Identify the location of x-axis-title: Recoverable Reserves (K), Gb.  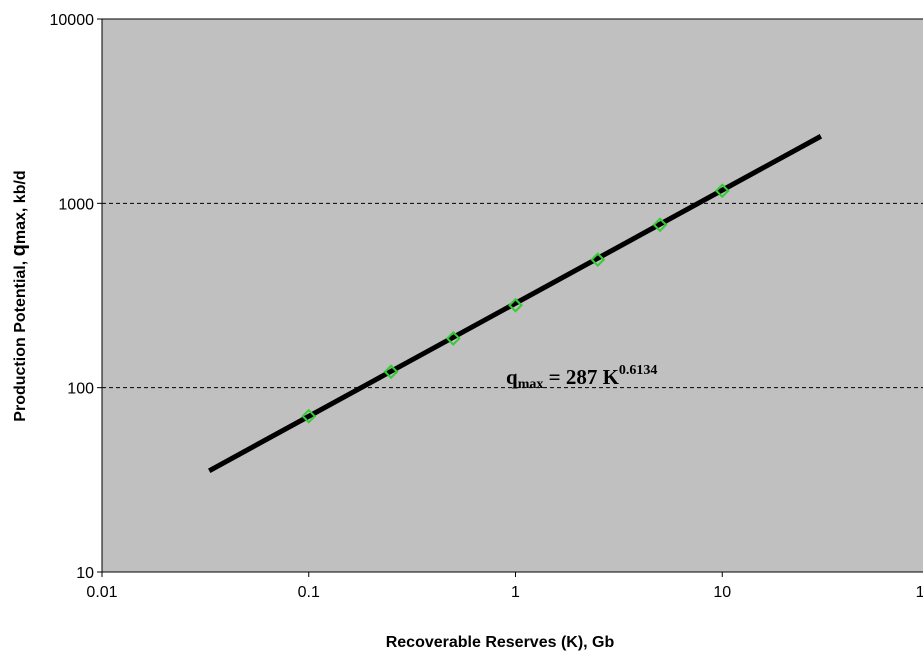
(500, 642).